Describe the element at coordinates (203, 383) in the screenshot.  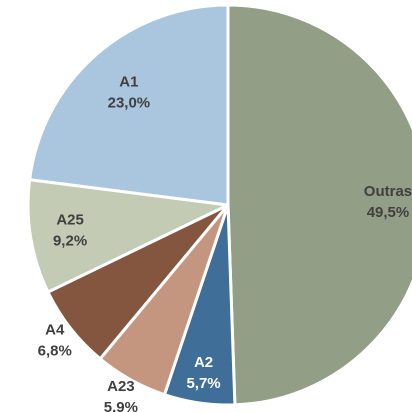
I see `slice-value-label: 5,7%` at that location.